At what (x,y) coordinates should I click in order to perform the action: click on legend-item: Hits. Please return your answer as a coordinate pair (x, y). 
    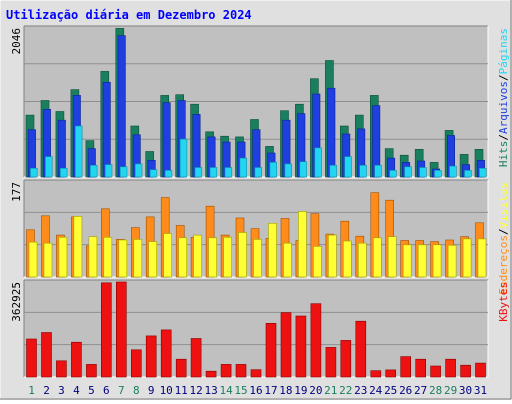
    Looking at the image, I should click on (503, 154).